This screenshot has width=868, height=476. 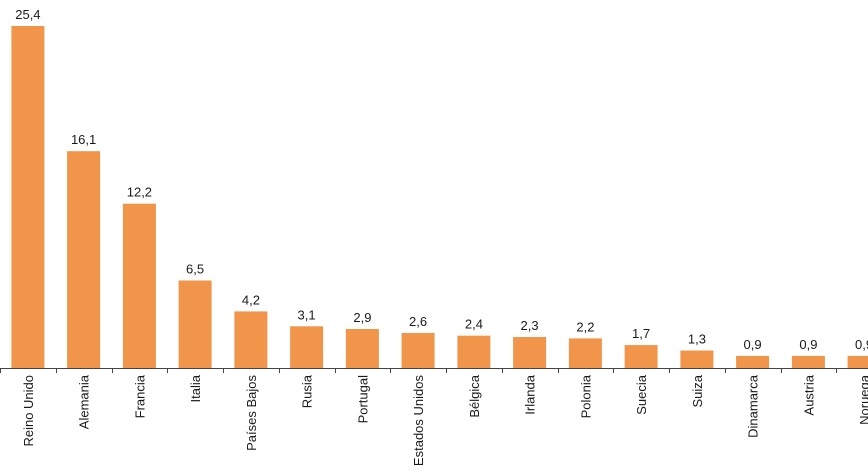 What do you see at coordinates (28, 197) in the screenshot?
I see `bar-reino-unido` at bounding box center [28, 197].